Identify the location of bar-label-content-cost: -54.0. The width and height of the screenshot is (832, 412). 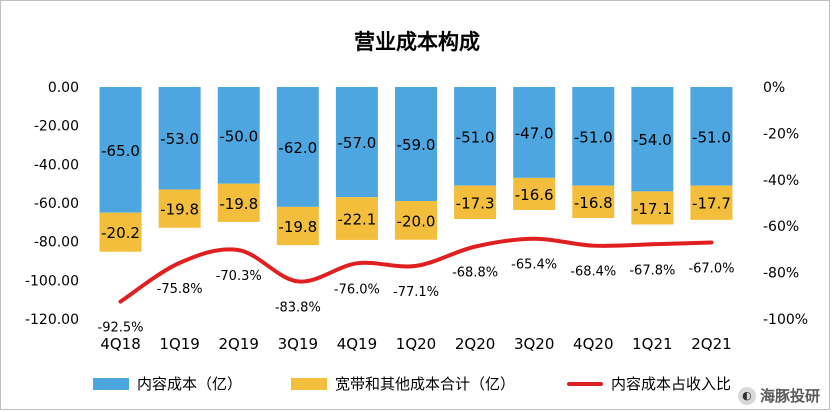
(652, 140).